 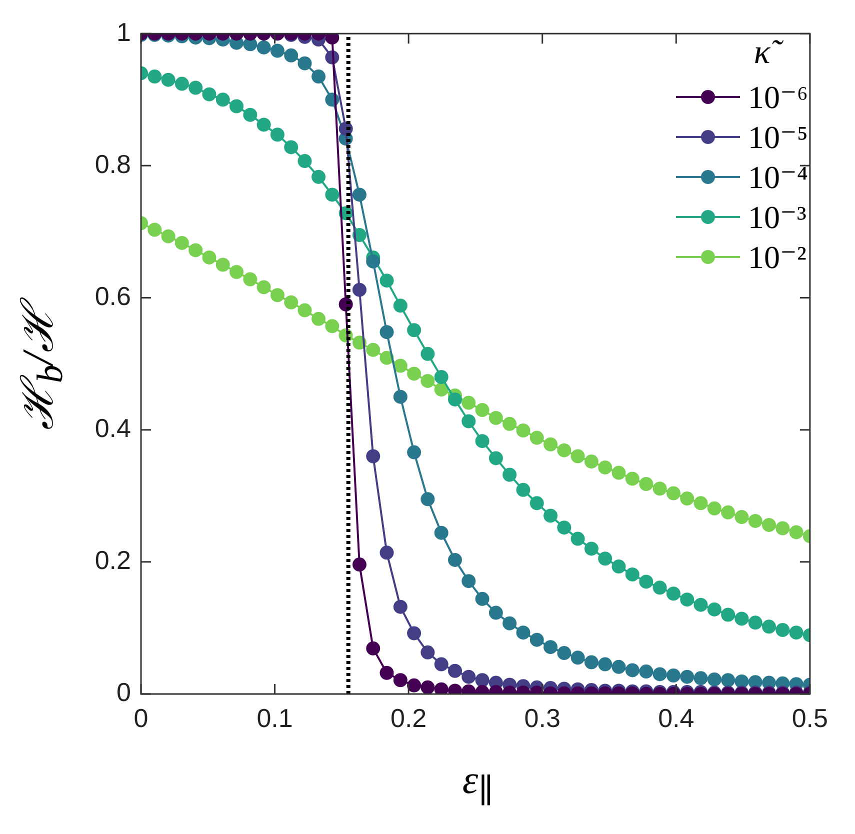 What do you see at coordinates (123, 692) in the screenshot?
I see `y-tick-label: 0` at bounding box center [123, 692].